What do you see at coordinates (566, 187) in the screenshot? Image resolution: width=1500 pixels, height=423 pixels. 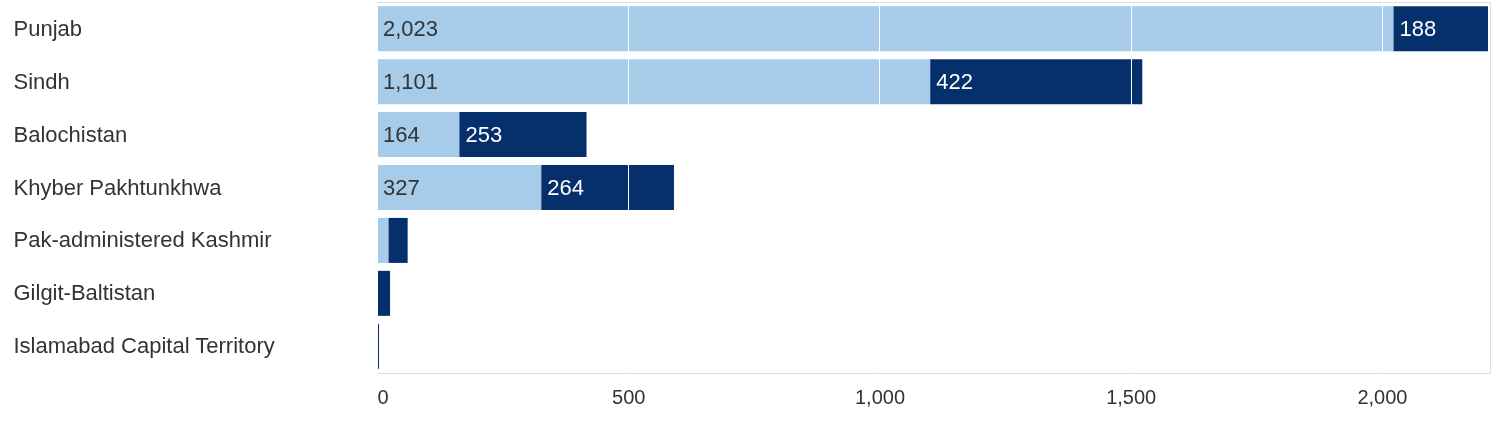 I see `data-label: 264` at bounding box center [566, 187].